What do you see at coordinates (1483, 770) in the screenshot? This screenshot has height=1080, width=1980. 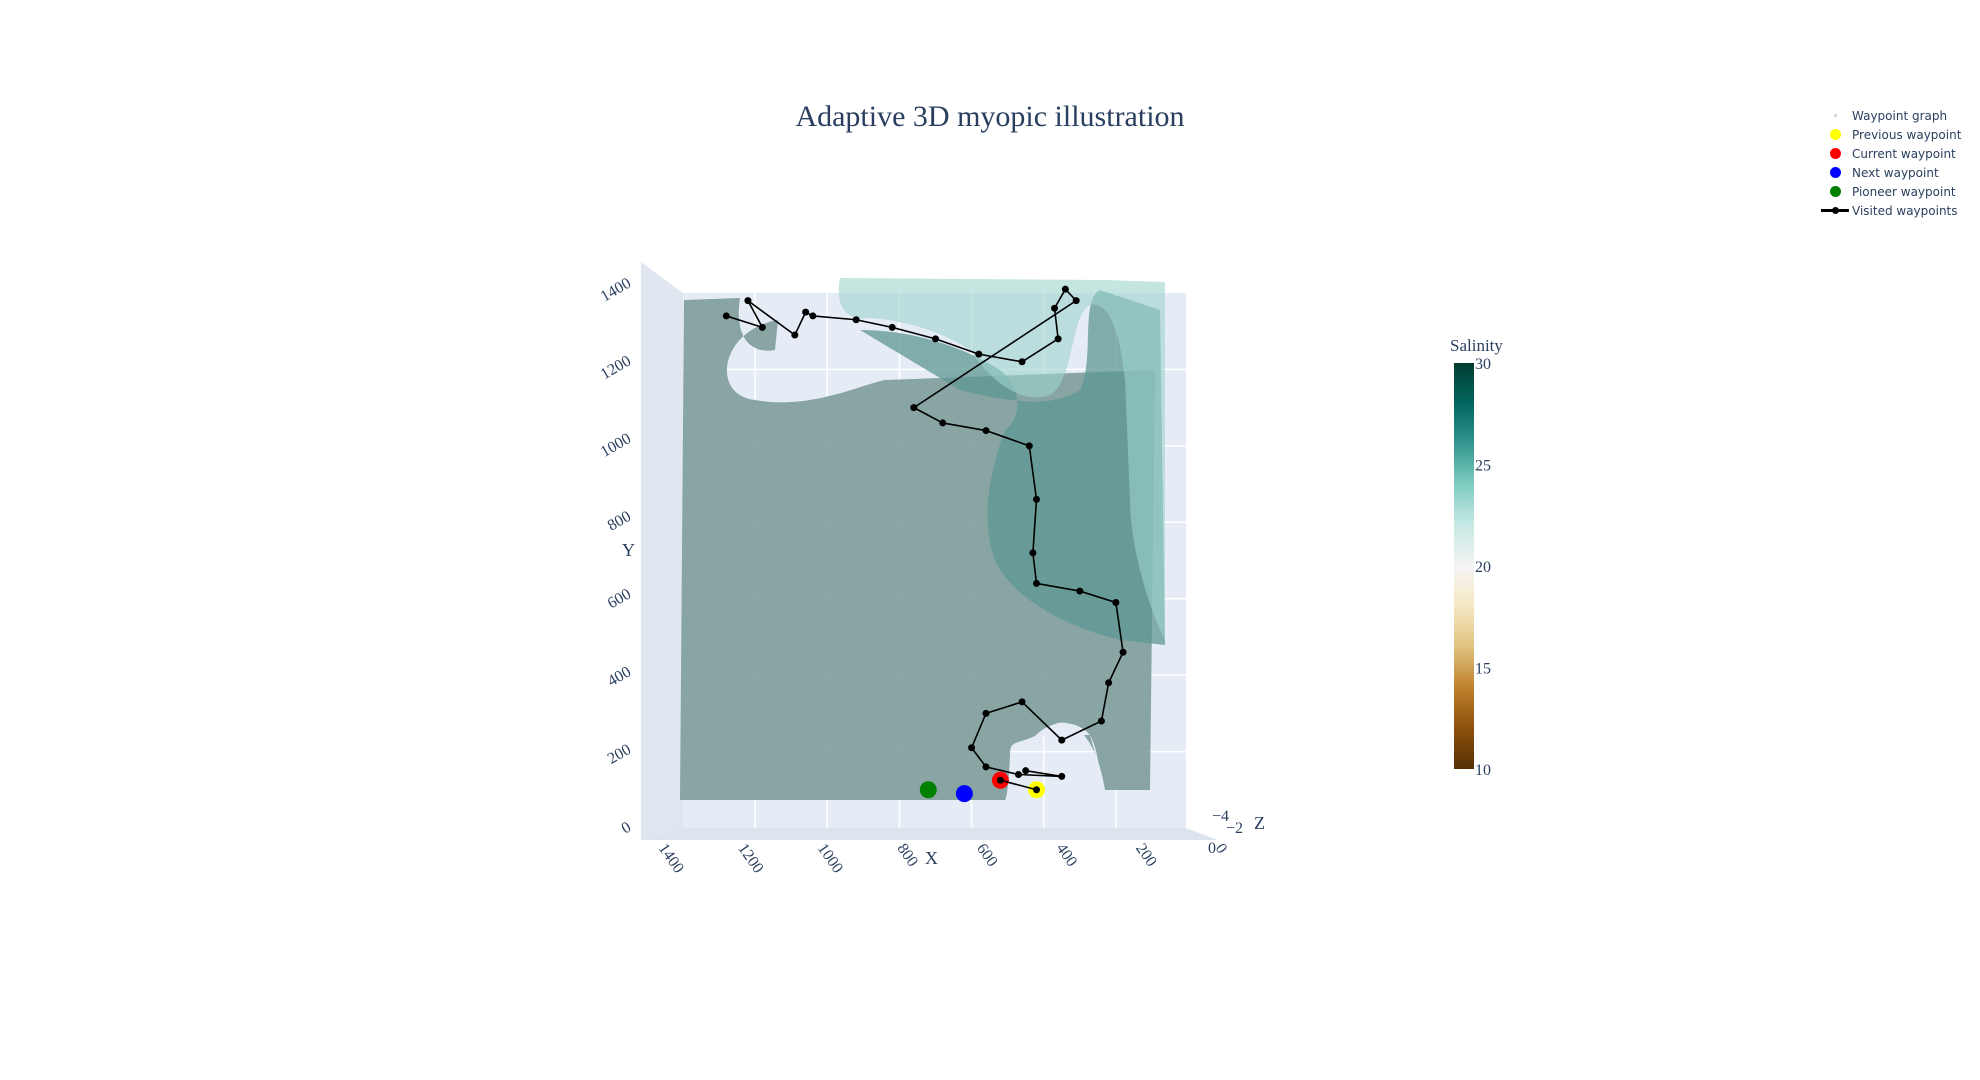 I see `colorbar-tick-label: 10` at bounding box center [1483, 770].